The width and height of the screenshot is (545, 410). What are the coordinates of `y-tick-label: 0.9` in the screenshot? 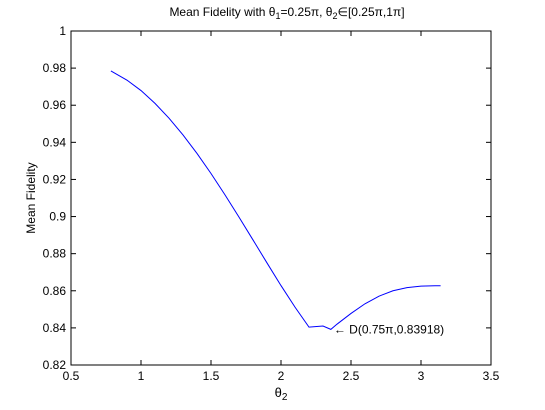 It's located at (57, 217).